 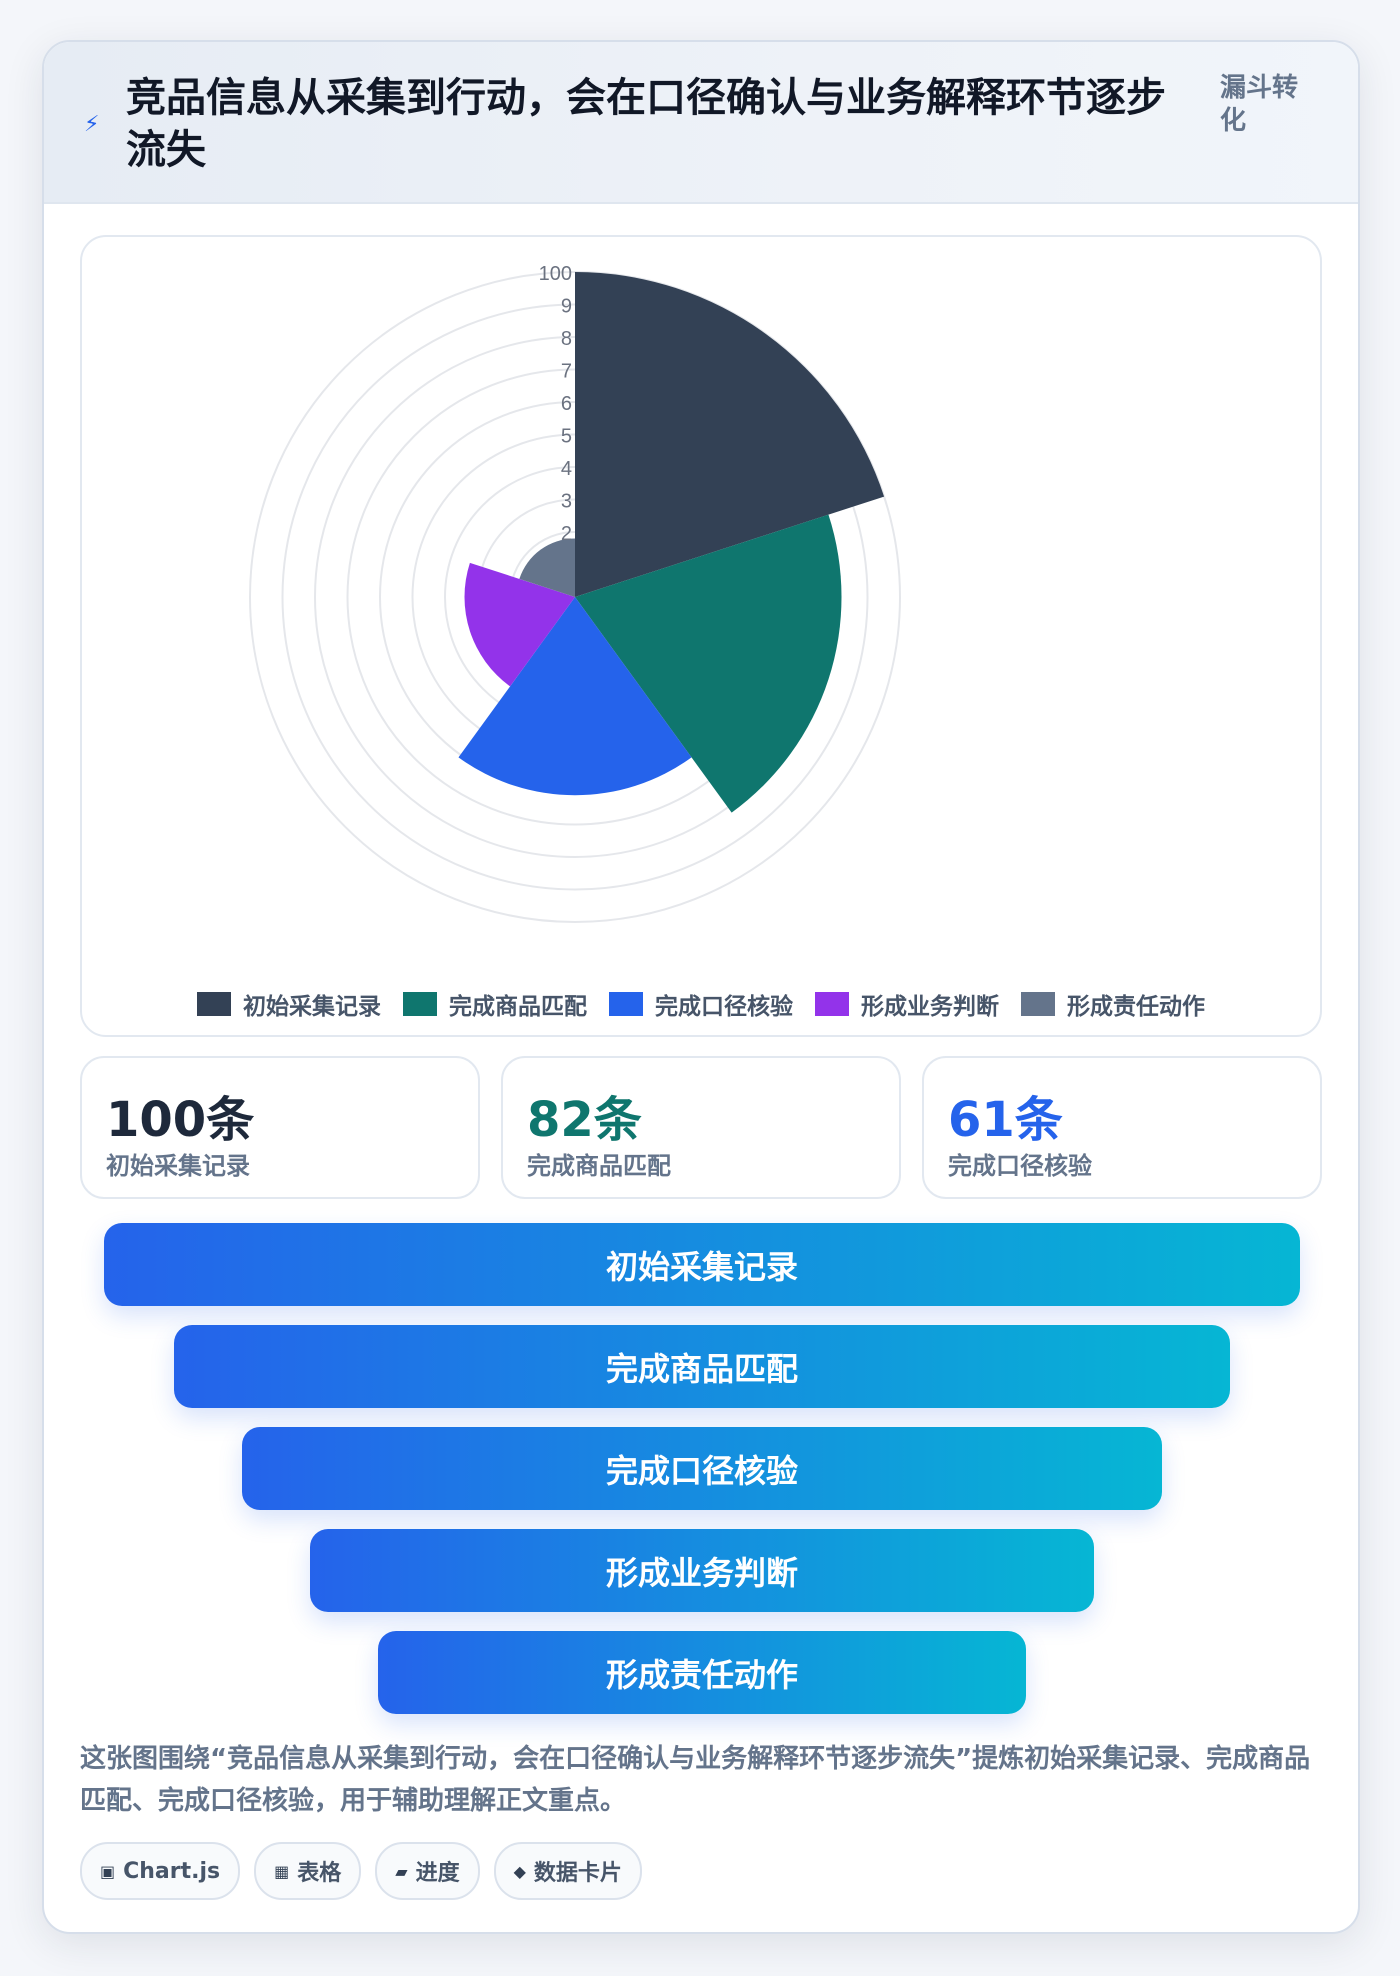 What do you see at coordinates (1005, 1120) in the screenshot?
I see `stat-value: 61条` at bounding box center [1005, 1120].